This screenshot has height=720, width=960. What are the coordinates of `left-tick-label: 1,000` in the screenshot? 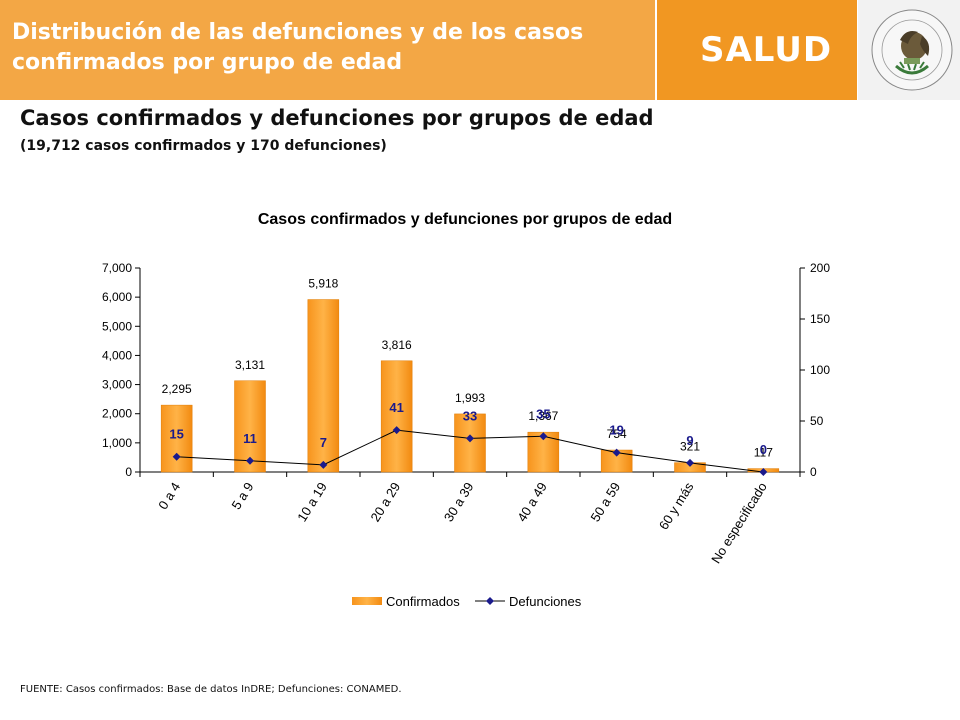 It's located at (117, 443).